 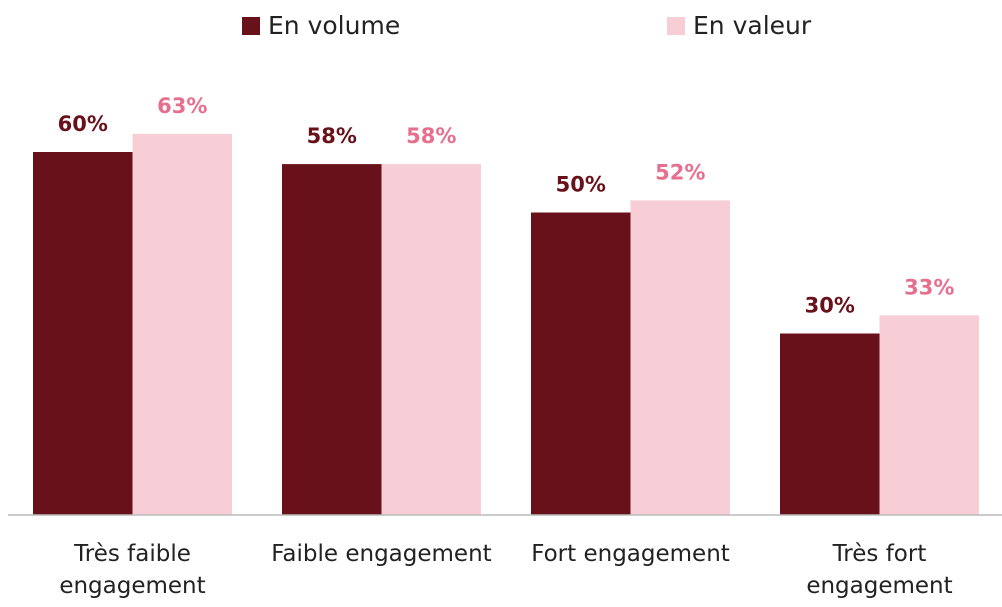 I want to click on legend-label: En volume, so click(x=334, y=25).